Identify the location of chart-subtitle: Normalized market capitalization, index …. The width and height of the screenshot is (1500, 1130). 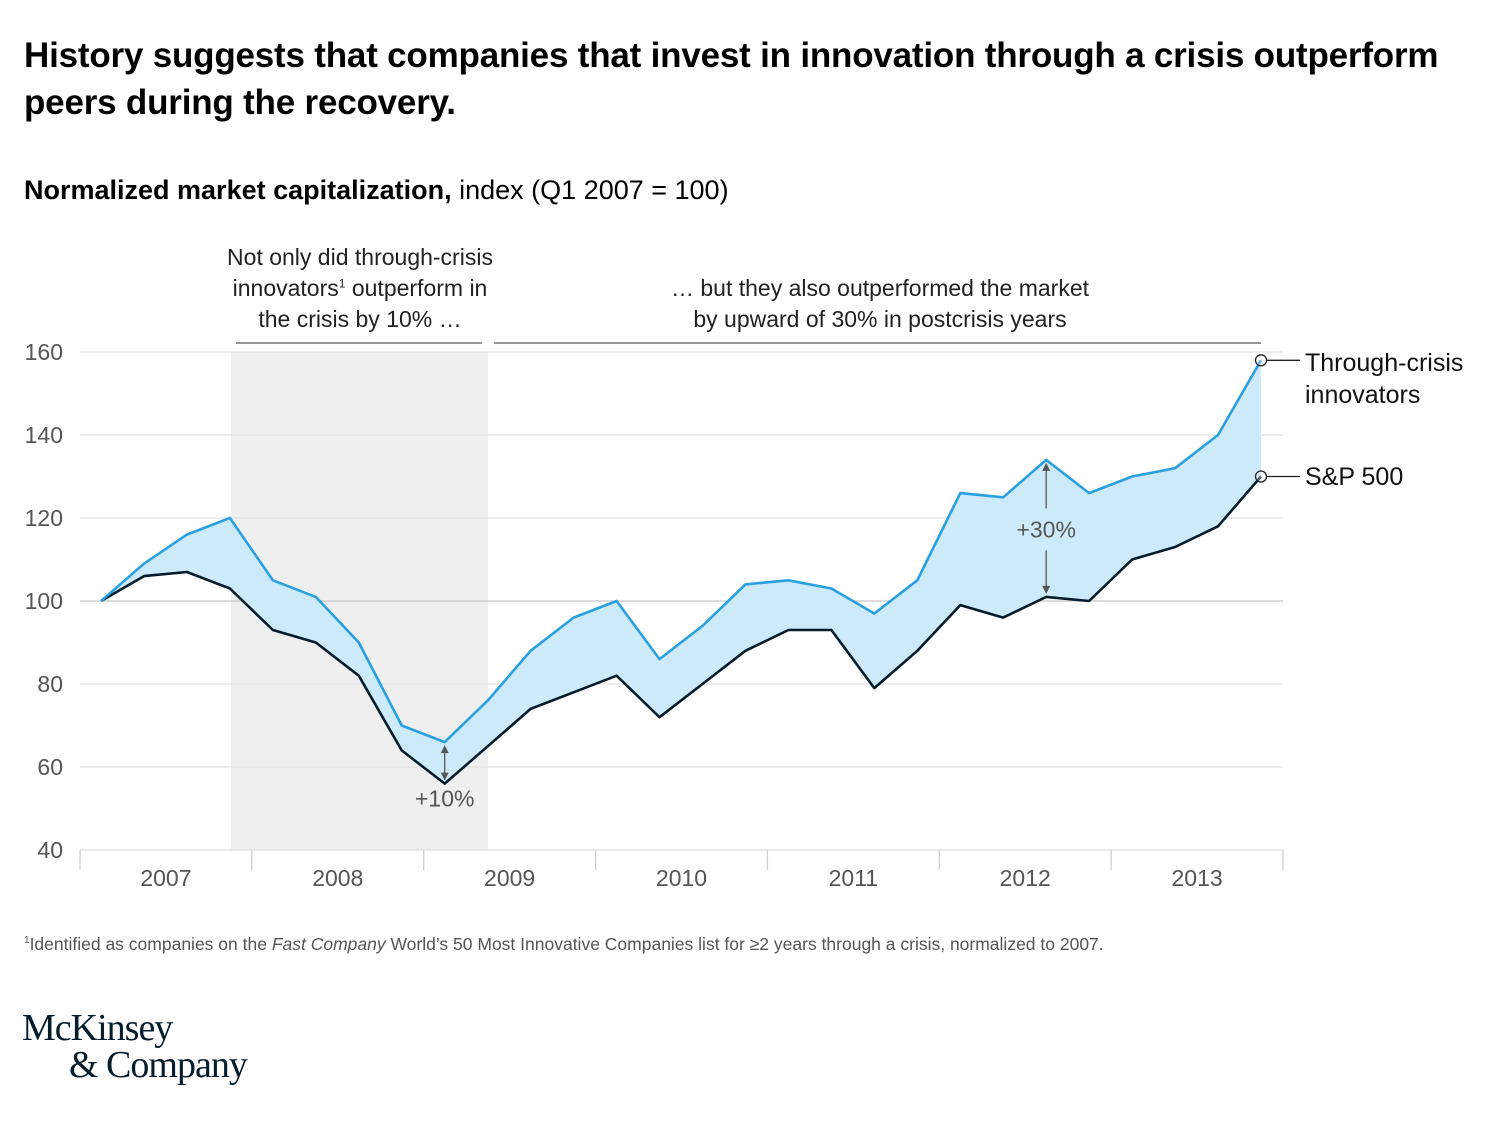
(376, 190).